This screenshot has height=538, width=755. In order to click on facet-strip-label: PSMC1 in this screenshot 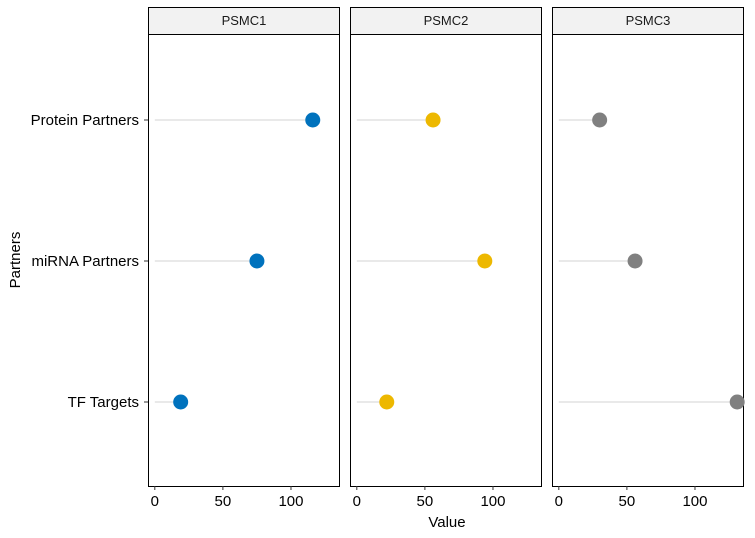, I will do `click(244, 20)`.